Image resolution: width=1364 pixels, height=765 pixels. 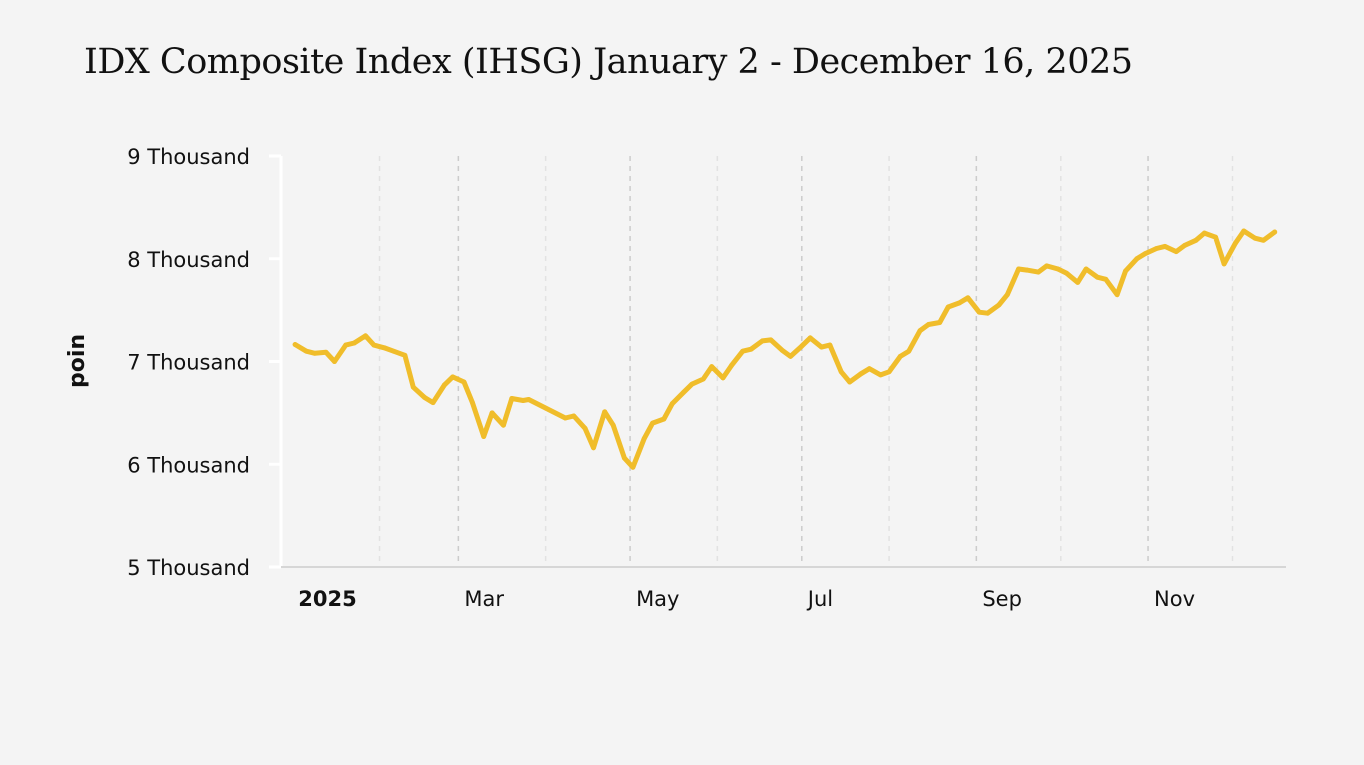 I want to click on y-tick-label-1: 6 Thousand, so click(x=188, y=465).